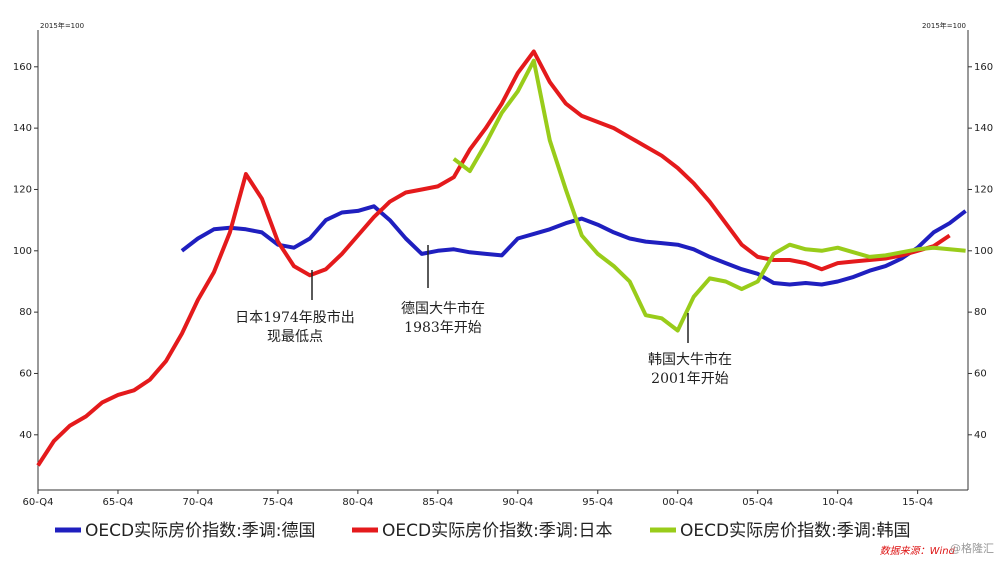 The image size is (1000, 562). What do you see at coordinates (837, 502) in the screenshot?
I see `x-tick-label: 10-Q4` at bounding box center [837, 502].